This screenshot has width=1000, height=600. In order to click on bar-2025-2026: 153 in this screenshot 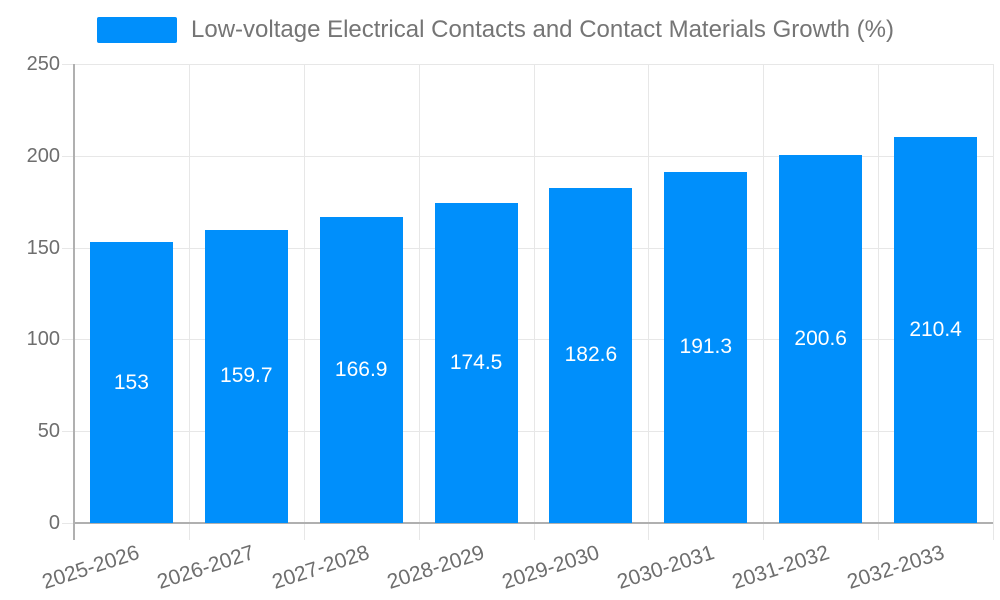, I will do `click(131, 382)`.